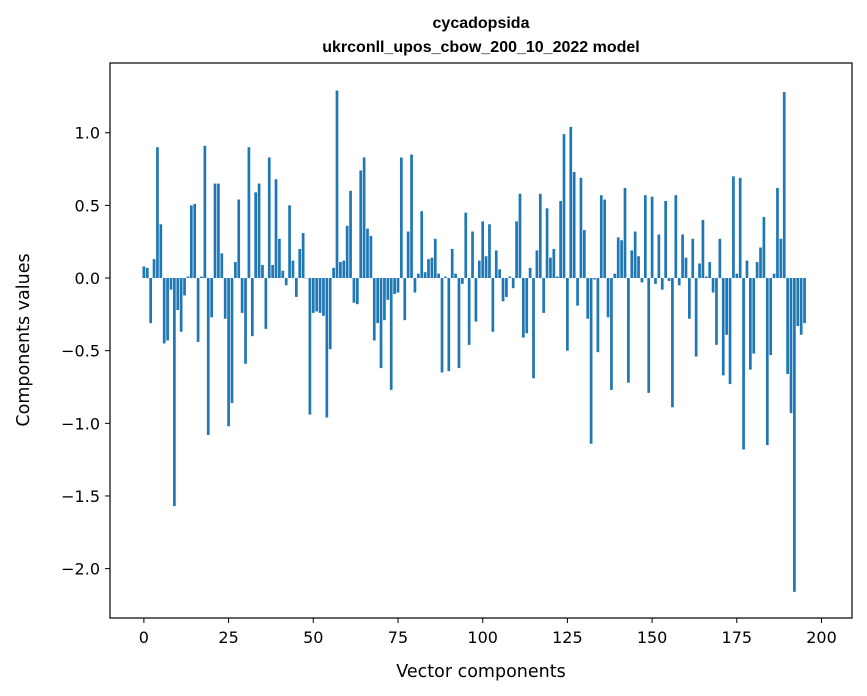  I want to click on x-tick-label: 150, so click(652, 637).